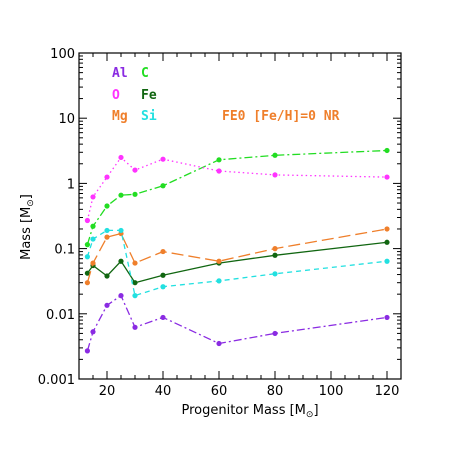 The image size is (463, 463). What do you see at coordinates (60, 315) in the screenshot?
I see `y-tick-label: 0.01` at bounding box center [60, 315].